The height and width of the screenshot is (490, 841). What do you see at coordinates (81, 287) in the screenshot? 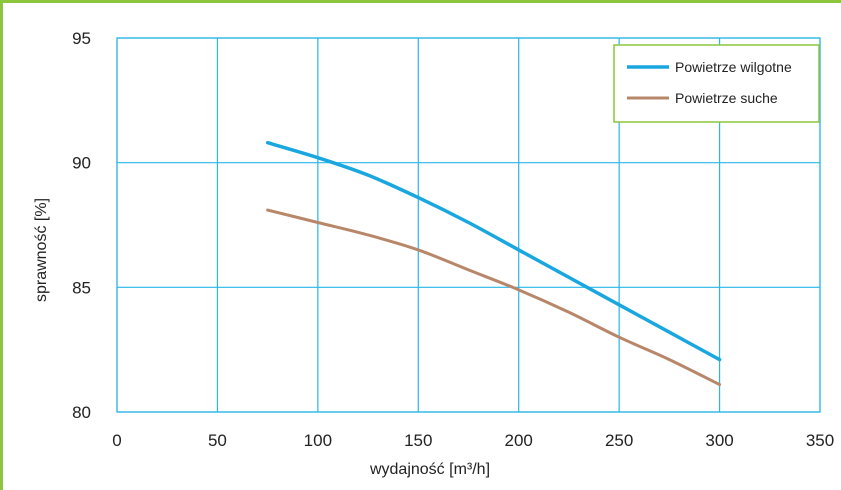
I see `y-tick-label: 85` at bounding box center [81, 287].